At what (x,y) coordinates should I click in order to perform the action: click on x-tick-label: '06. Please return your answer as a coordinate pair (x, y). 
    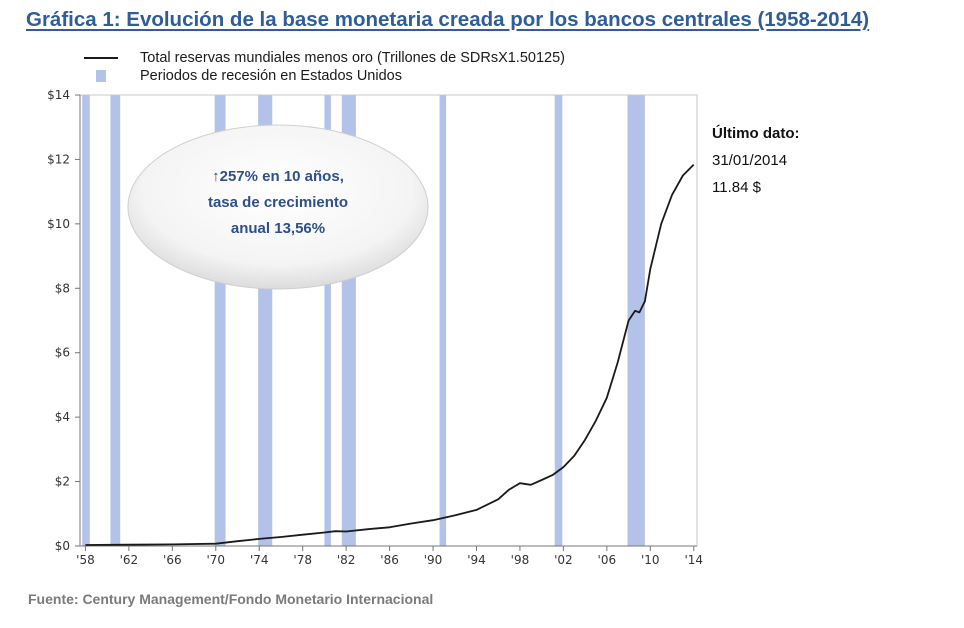
    Looking at the image, I should click on (607, 560).